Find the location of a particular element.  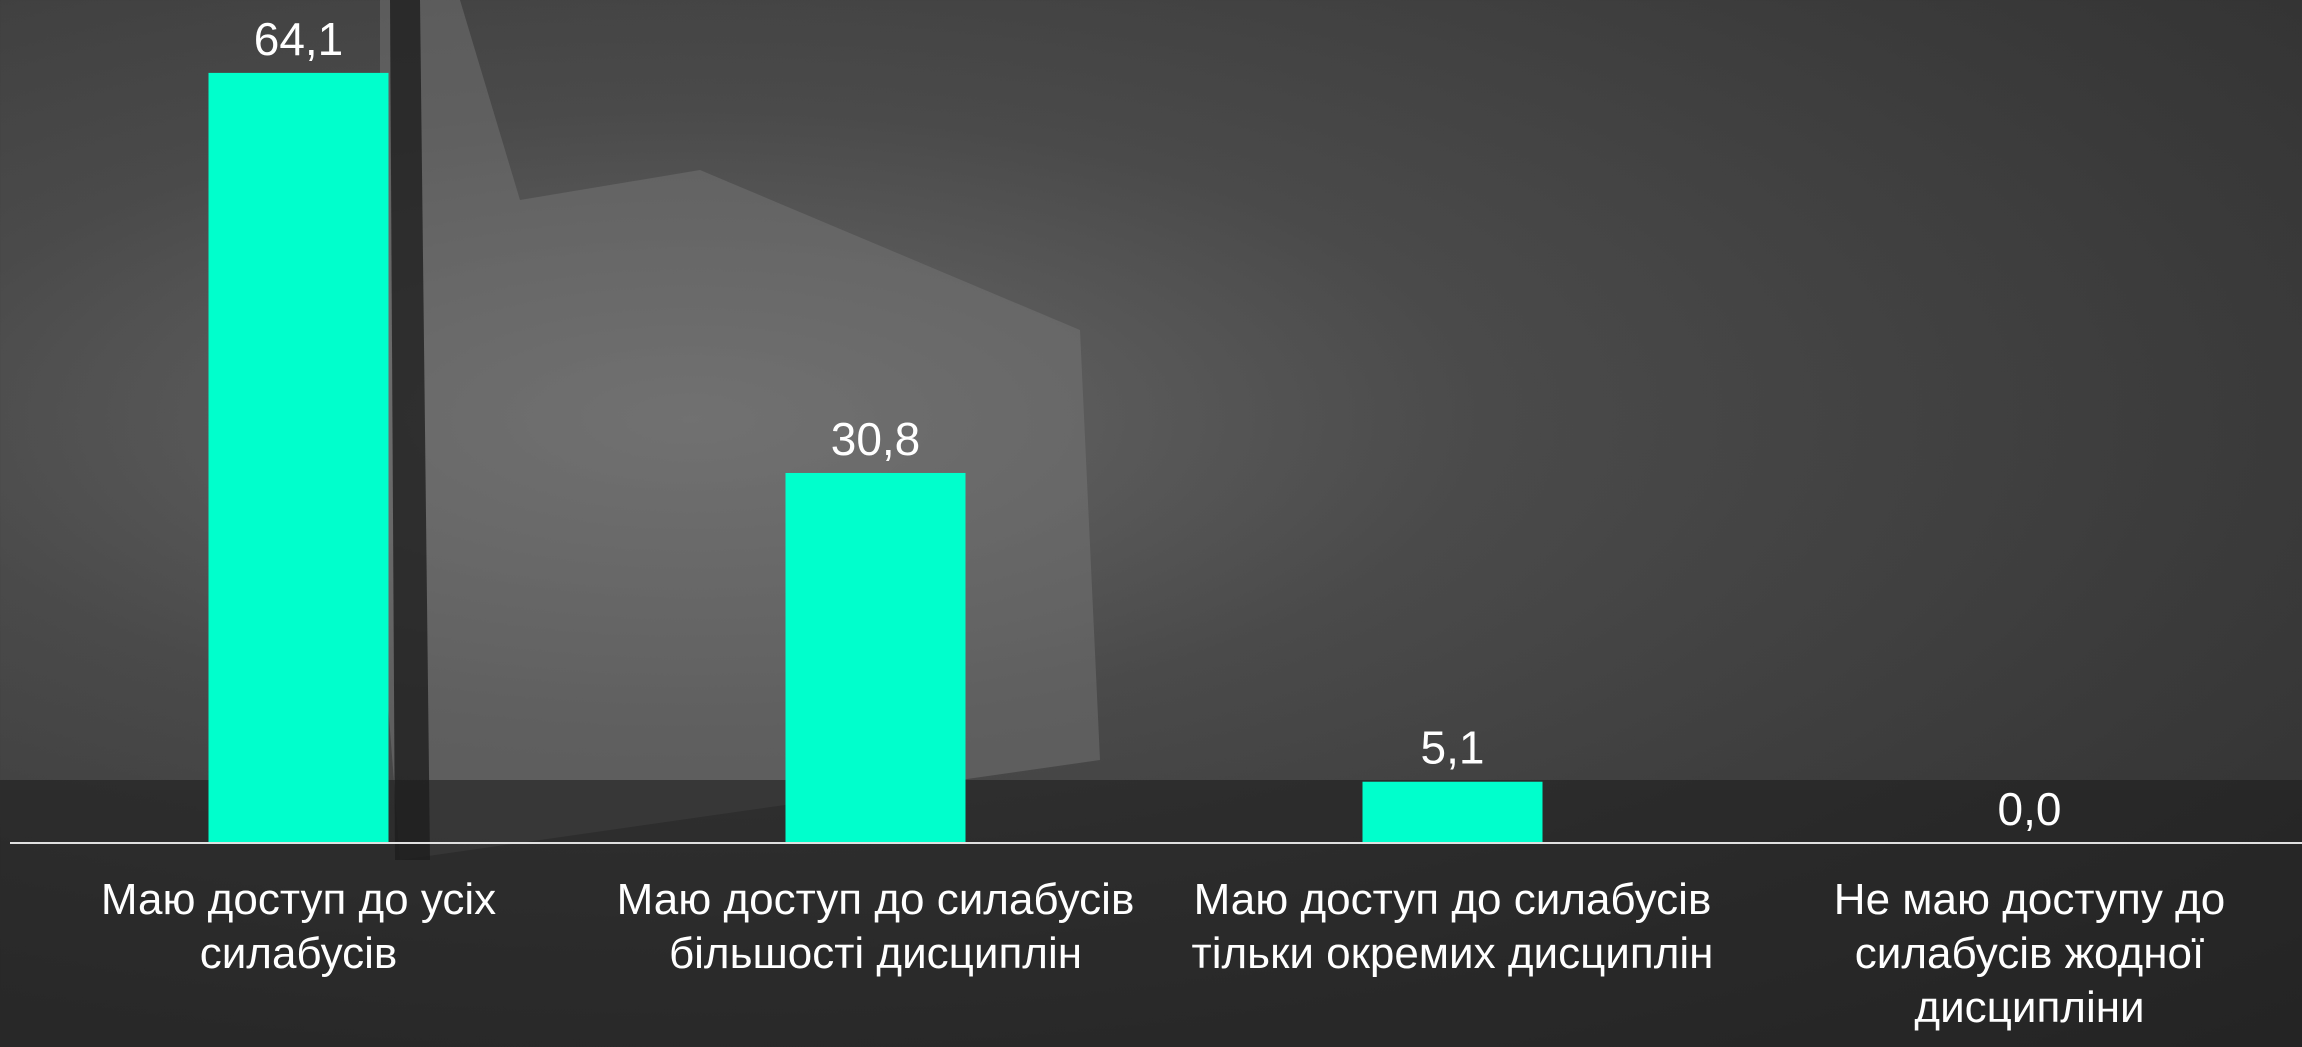

x-tick-label: Маю доступ до усіх силабусів is located at coordinates (298, 926).